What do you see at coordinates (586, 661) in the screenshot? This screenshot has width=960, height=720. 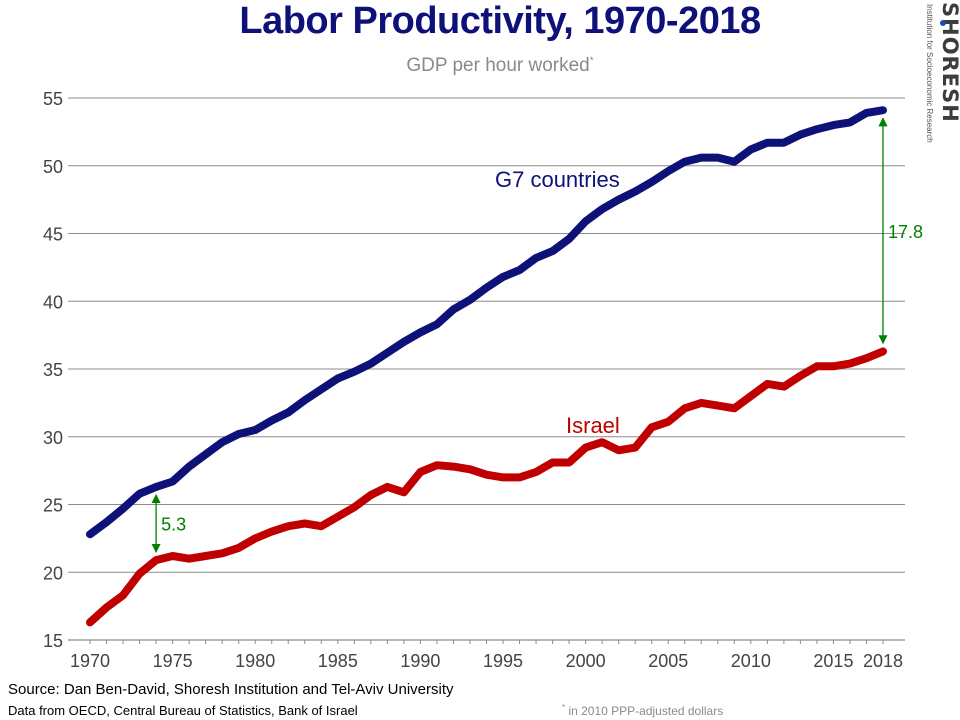 I see `x-tick-label: 2000` at bounding box center [586, 661].